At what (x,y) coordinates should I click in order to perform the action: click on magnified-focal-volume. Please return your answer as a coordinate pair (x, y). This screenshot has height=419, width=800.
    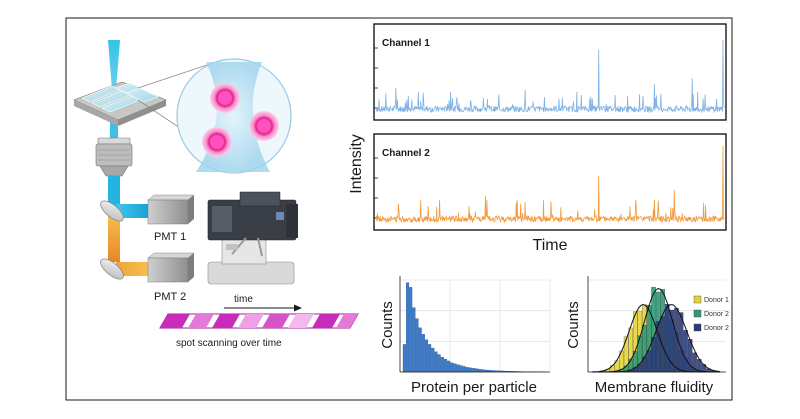
    Looking at the image, I should click on (234, 116).